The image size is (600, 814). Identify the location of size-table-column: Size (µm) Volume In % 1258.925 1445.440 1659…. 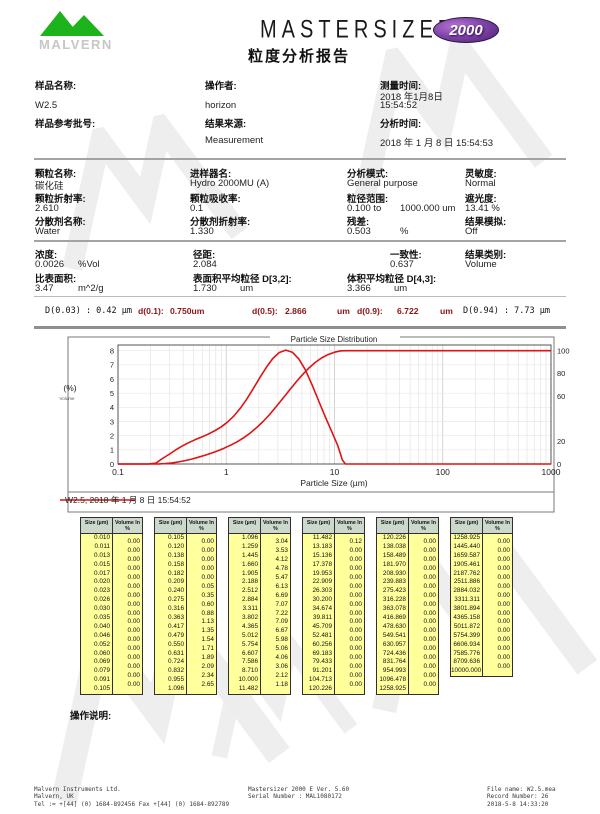
(481, 597).